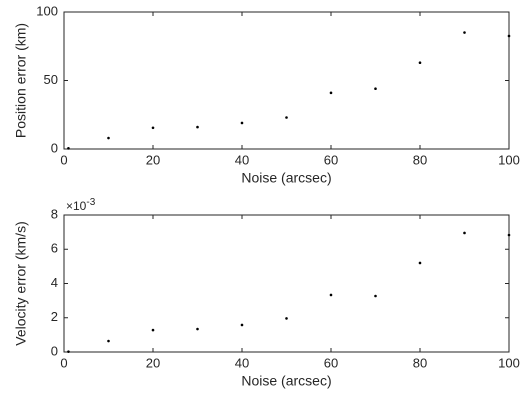 The height and width of the screenshot is (404, 531). I want to click on y-axis-label: Position error (km), so click(21, 80).